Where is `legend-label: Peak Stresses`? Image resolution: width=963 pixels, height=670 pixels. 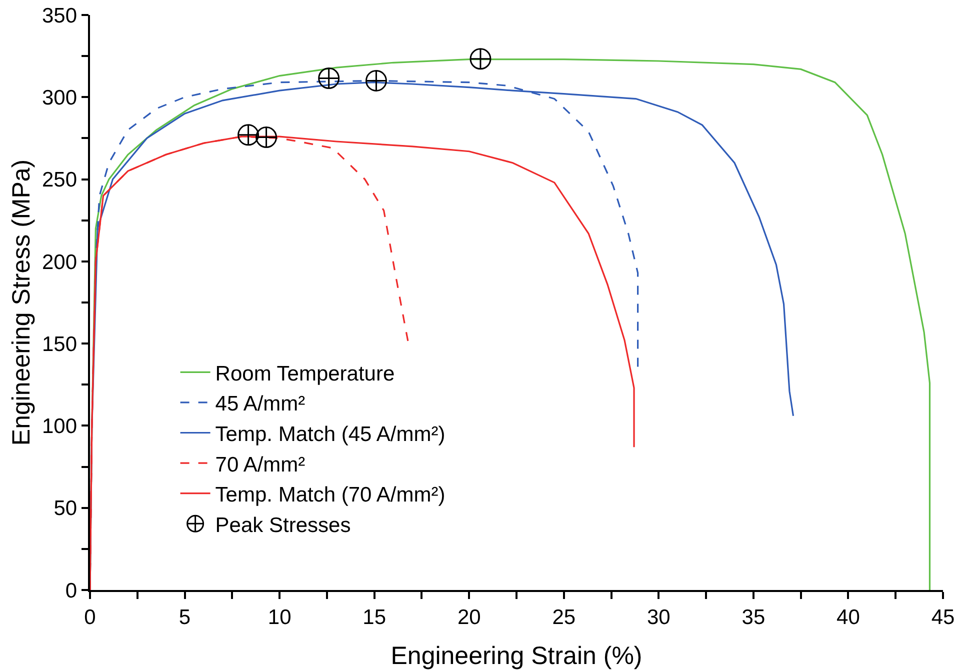 legend-label: Peak Stresses is located at coordinates (283, 525).